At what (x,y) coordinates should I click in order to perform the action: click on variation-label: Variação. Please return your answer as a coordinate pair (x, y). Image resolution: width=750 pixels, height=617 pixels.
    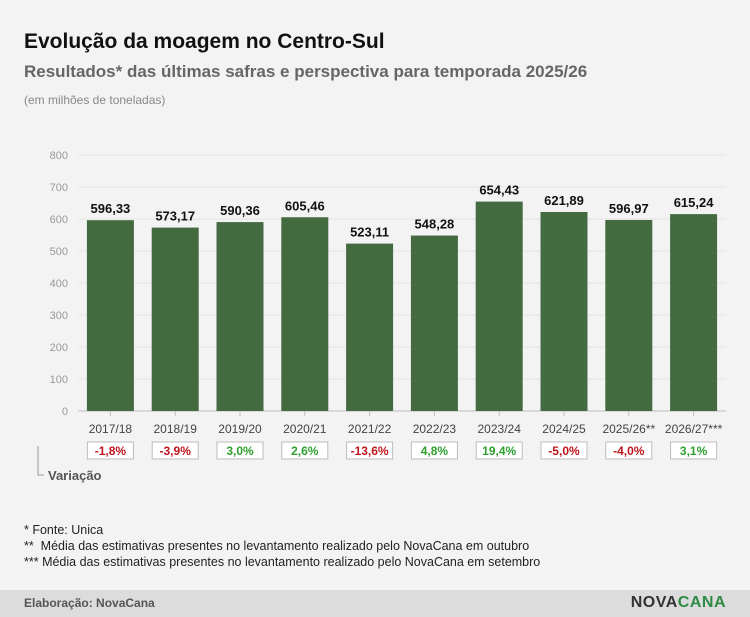
    Looking at the image, I should click on (75, 475).